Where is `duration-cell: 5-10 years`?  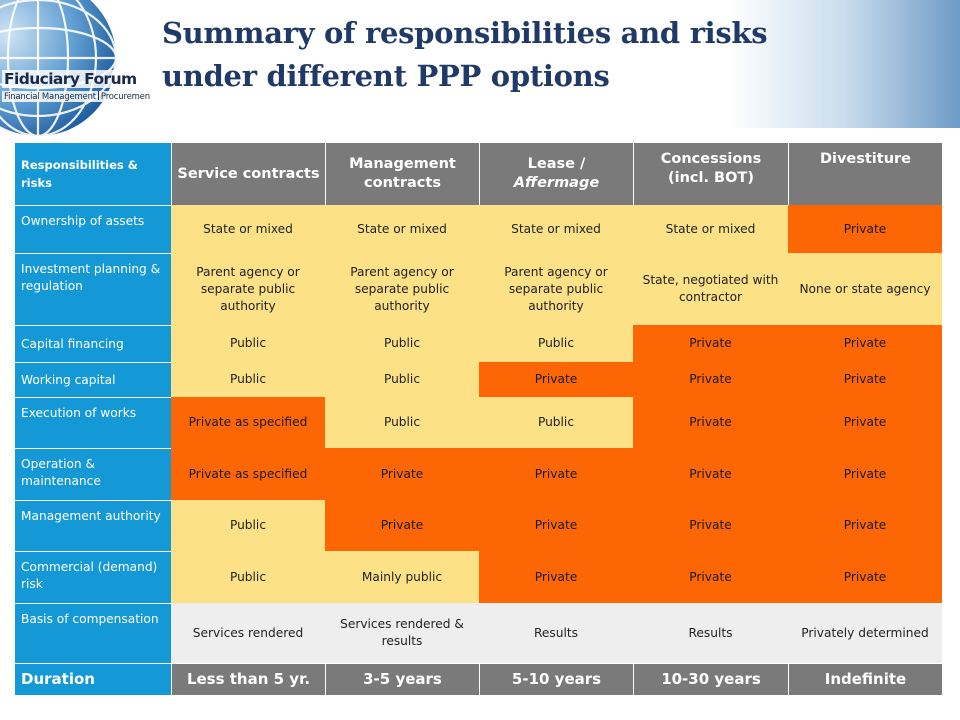
duration-cell: 5-10 years is located at coordinates (556, 679).